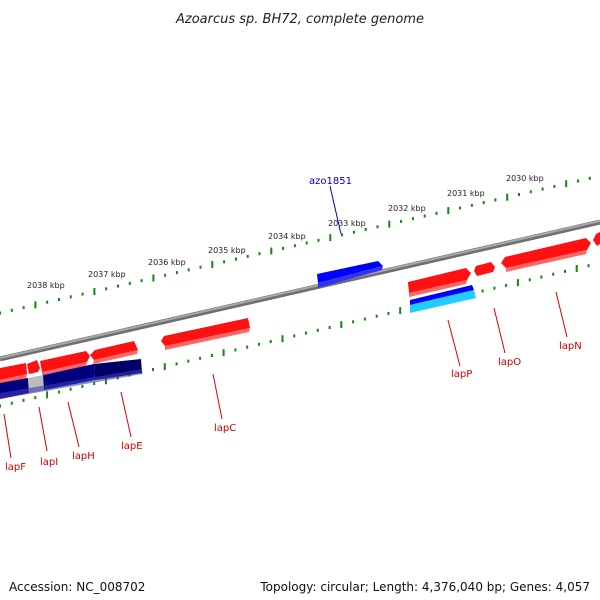  What do you see at coordinates (525, 178) in the screenshot?
I see `tick-label: 2030 kbp` at bounding box center [525, 178].